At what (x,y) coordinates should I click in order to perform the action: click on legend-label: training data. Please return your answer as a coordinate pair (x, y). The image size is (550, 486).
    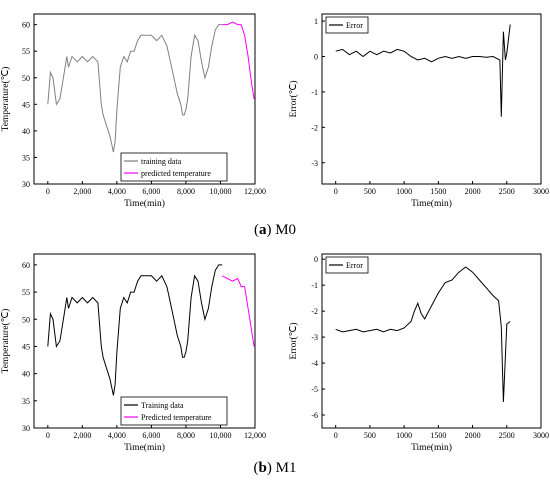
    Looking at the image, I should click on (161, 161).